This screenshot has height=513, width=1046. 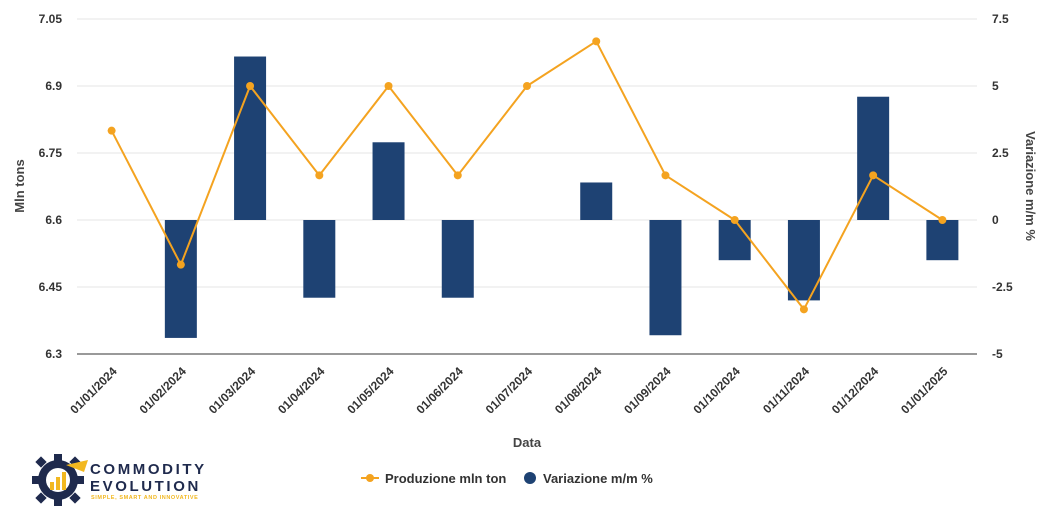 What do you see at coordinates (148, 469) in the screenshot?
I see `logo-line-1: COMMODITY` at bounding box center [148, 469].